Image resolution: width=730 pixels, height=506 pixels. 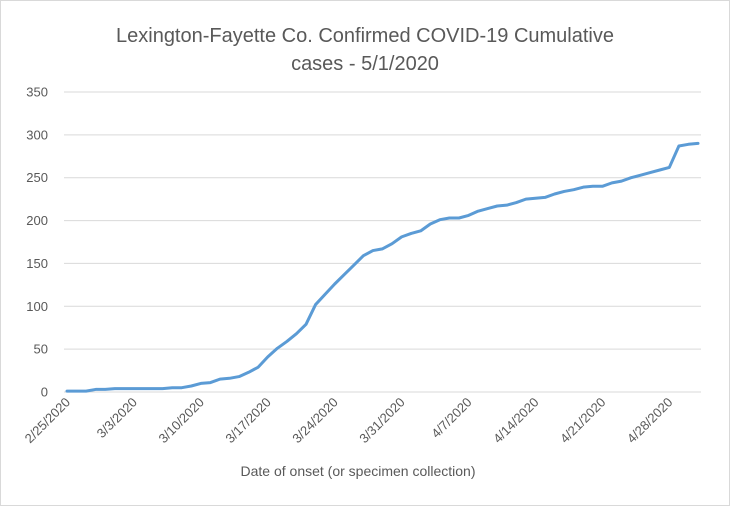 I want to click on x-tick-label: 4/14/2020, so click(x=516, y=421).